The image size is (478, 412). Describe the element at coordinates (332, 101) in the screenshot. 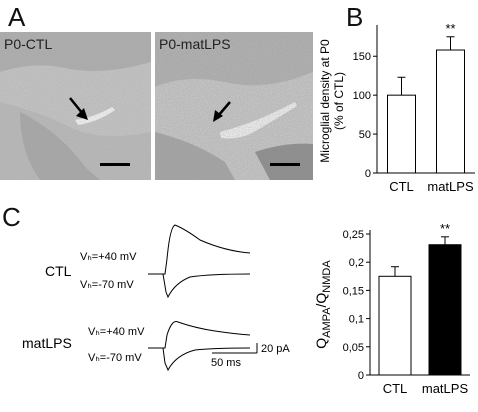

I see `y-axis-label: Microglial density at P0(% of CTL)` at that location.